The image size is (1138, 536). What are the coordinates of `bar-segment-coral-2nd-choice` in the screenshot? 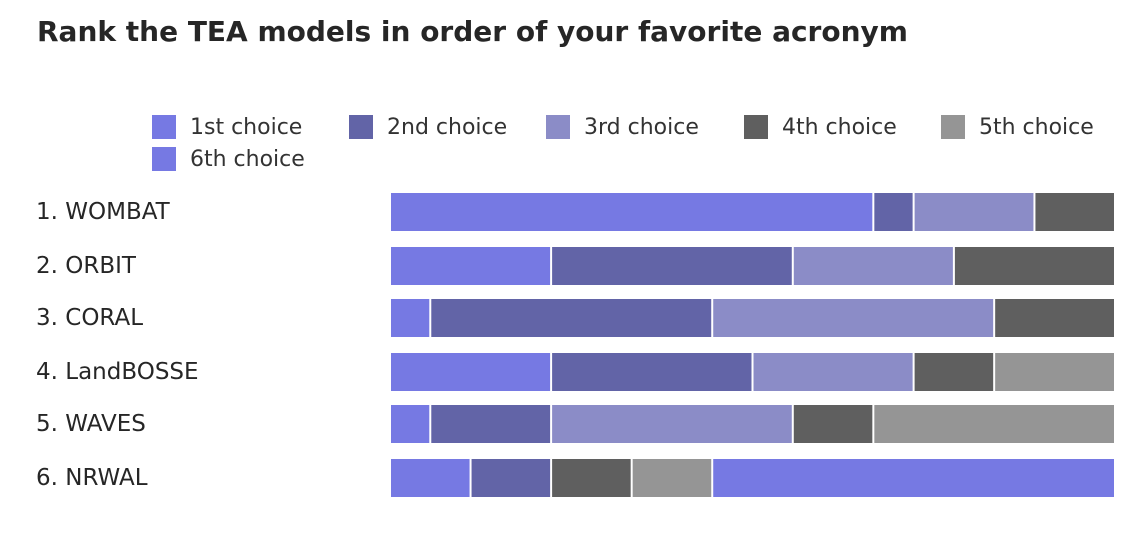 It's located at (571, 318).